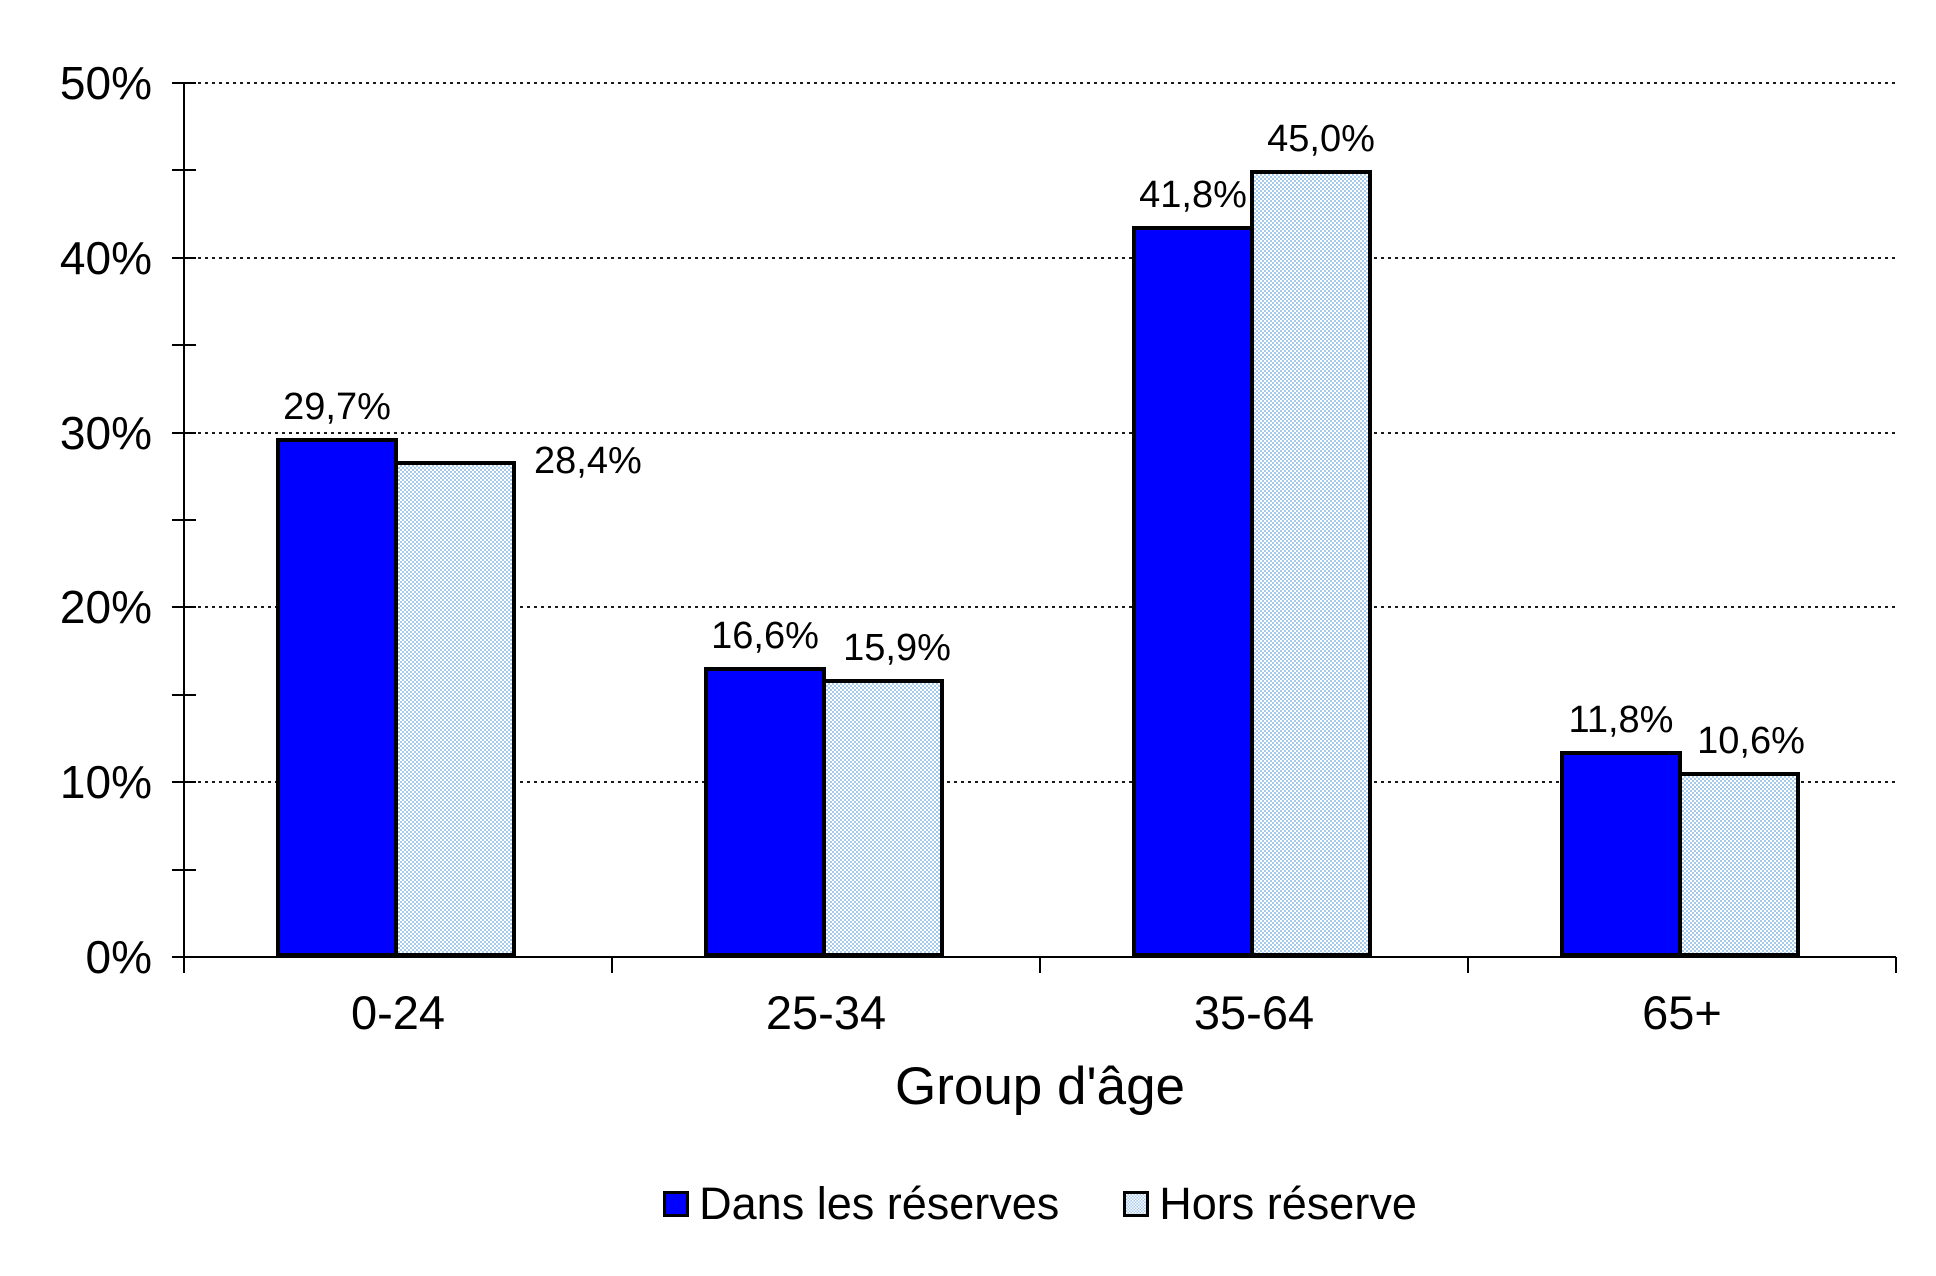 This screenshot has height=1276, width=1936. I want to click on category-label-0-24: 0-24, so click(398, 1012).